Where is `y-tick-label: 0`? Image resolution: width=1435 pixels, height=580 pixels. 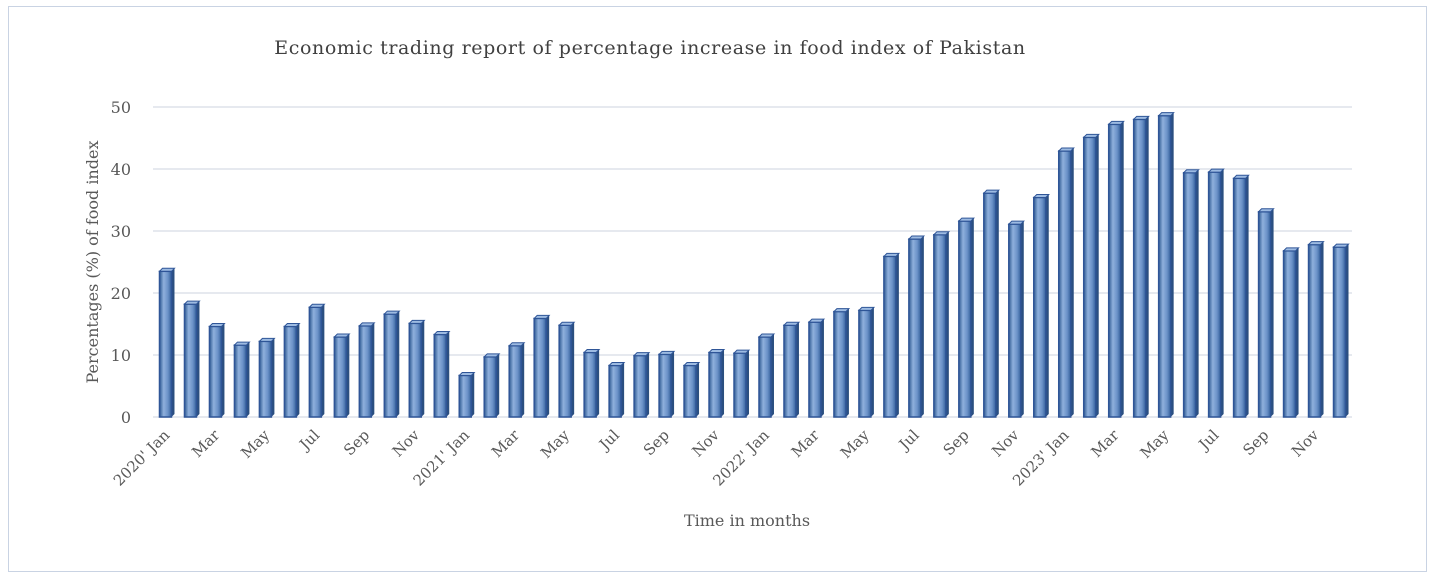 y-tick-label: 0 is located at coordinates (126, 417).